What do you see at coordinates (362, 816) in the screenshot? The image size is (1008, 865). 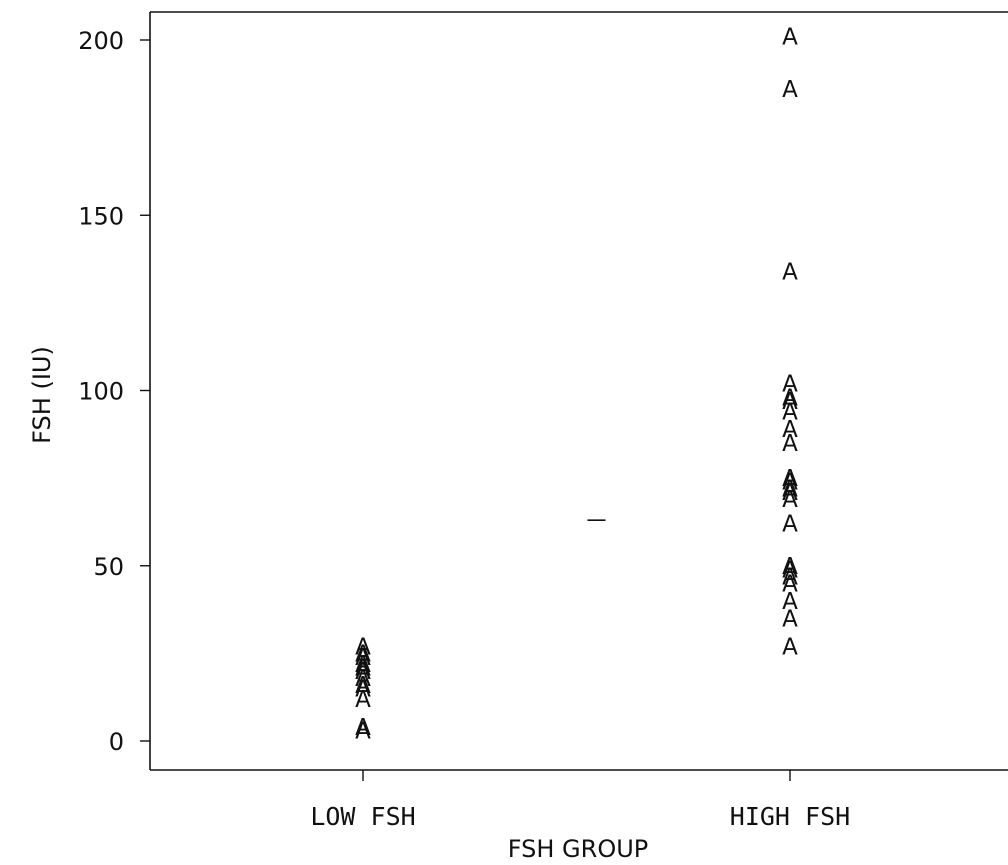 I see `x-category-label: LOW FSH` at bounding box center [362, 816].